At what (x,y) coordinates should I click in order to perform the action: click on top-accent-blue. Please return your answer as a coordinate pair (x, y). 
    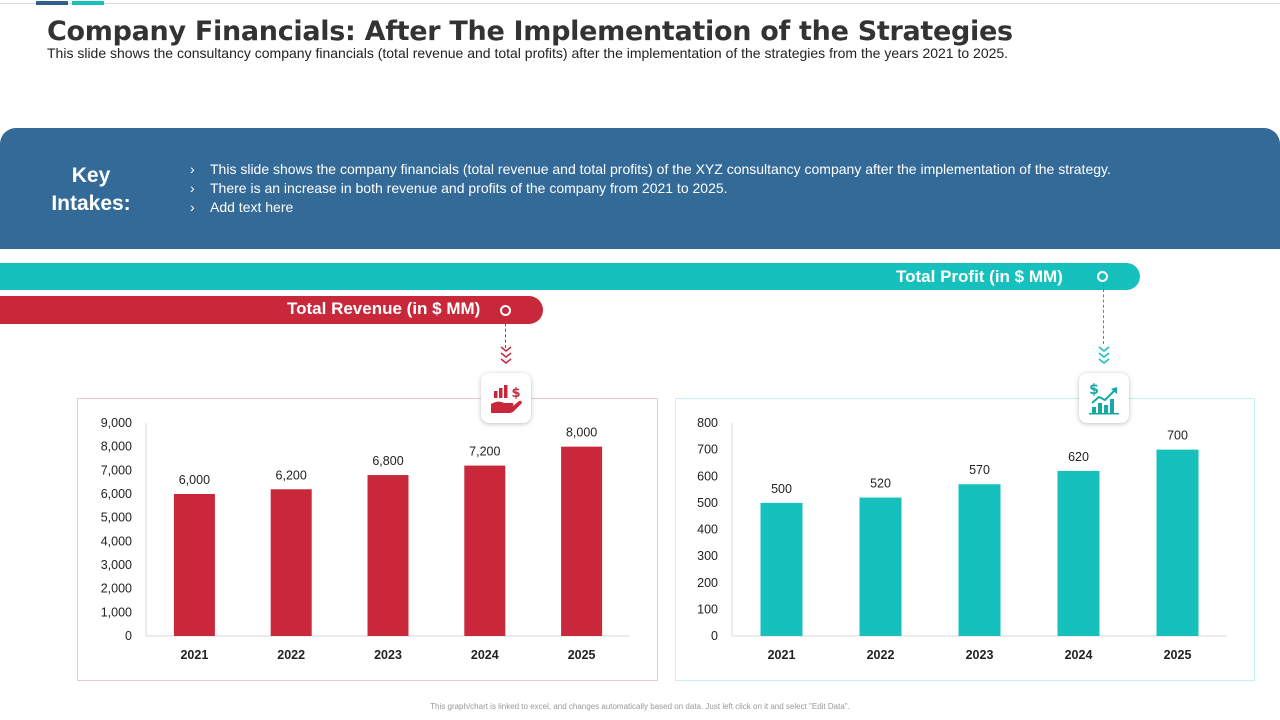
    Looking at the image, I should click on (52, 3).